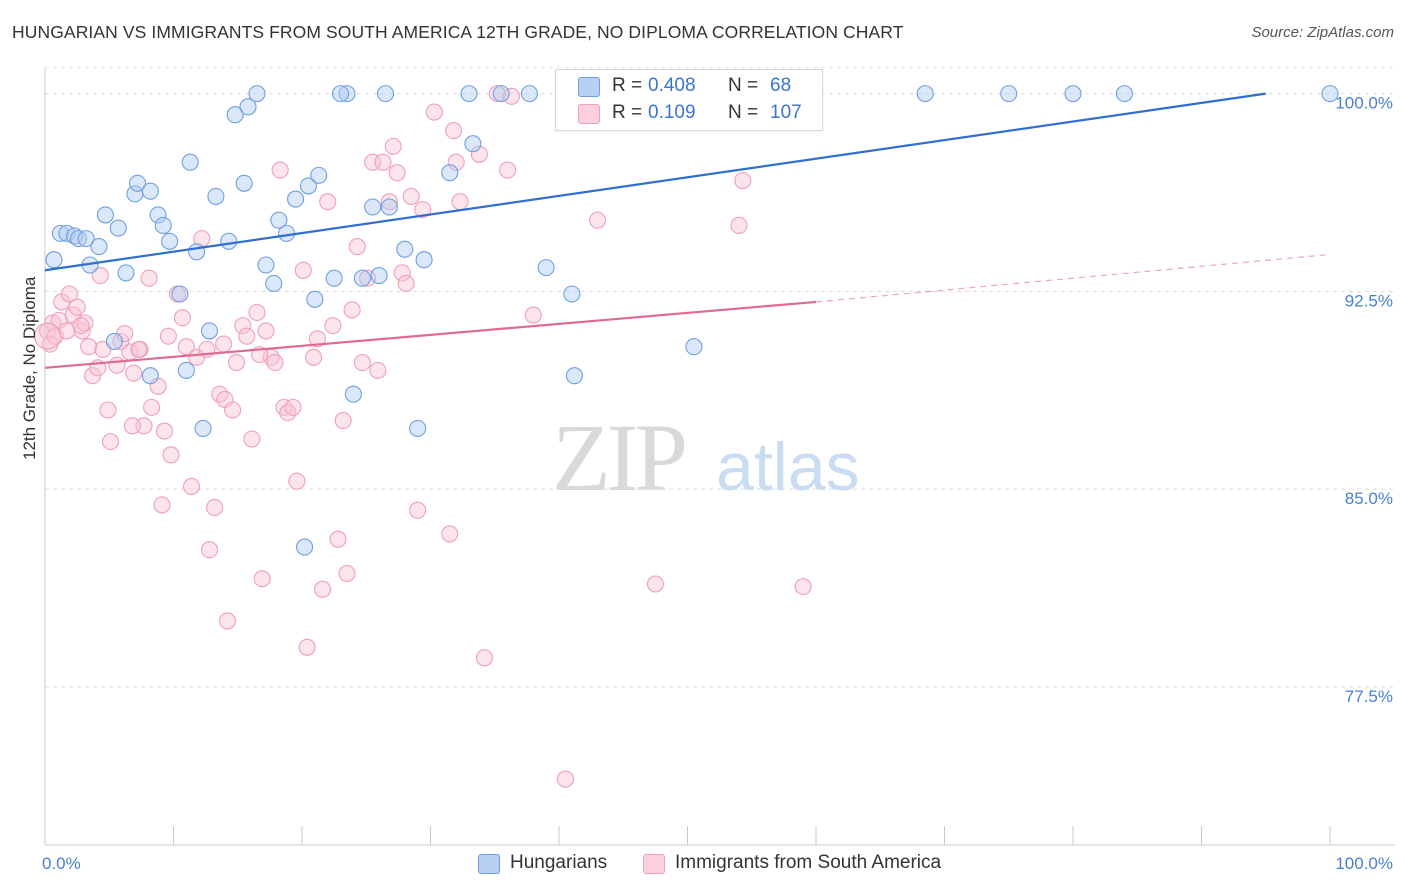  Describe the element at coordinates (689, 100) in the screenshot. I see `stats-legend: R = 0.408 N = 68 R = 0.109 N = 107` at that location.